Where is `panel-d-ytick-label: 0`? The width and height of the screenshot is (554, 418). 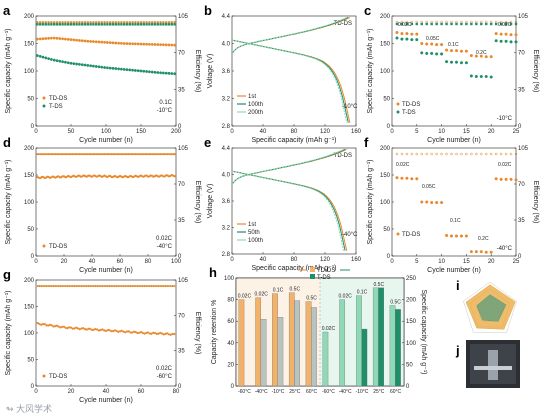
panel-d-ytick-label: 0 is located at coordinates (33, 257).